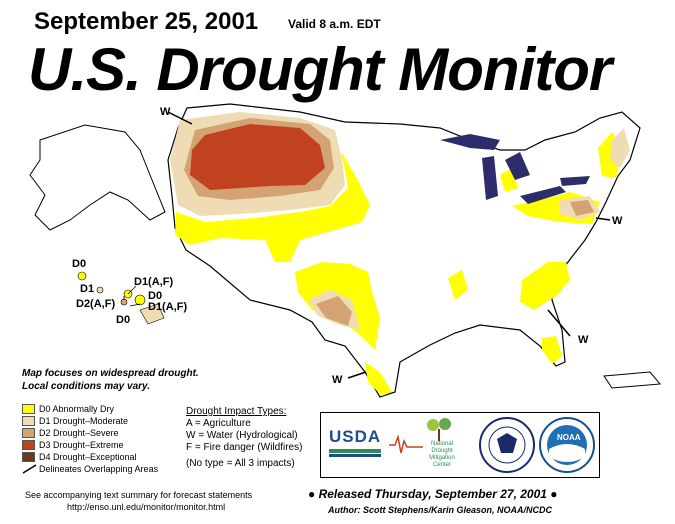 This screenshot has height=524, width=675. What do you see at coordinates (441, 444) in the screenshot?
I see `ndmc-text-line: National` at bounding box center [441, 444].